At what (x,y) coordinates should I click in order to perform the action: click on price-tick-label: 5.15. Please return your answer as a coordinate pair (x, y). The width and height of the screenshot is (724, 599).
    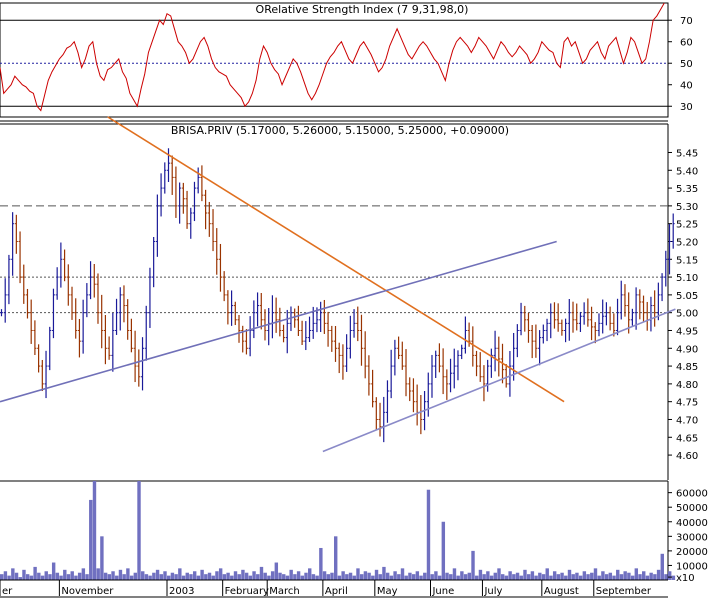
    Looking at the image, I should click on (687, 260).